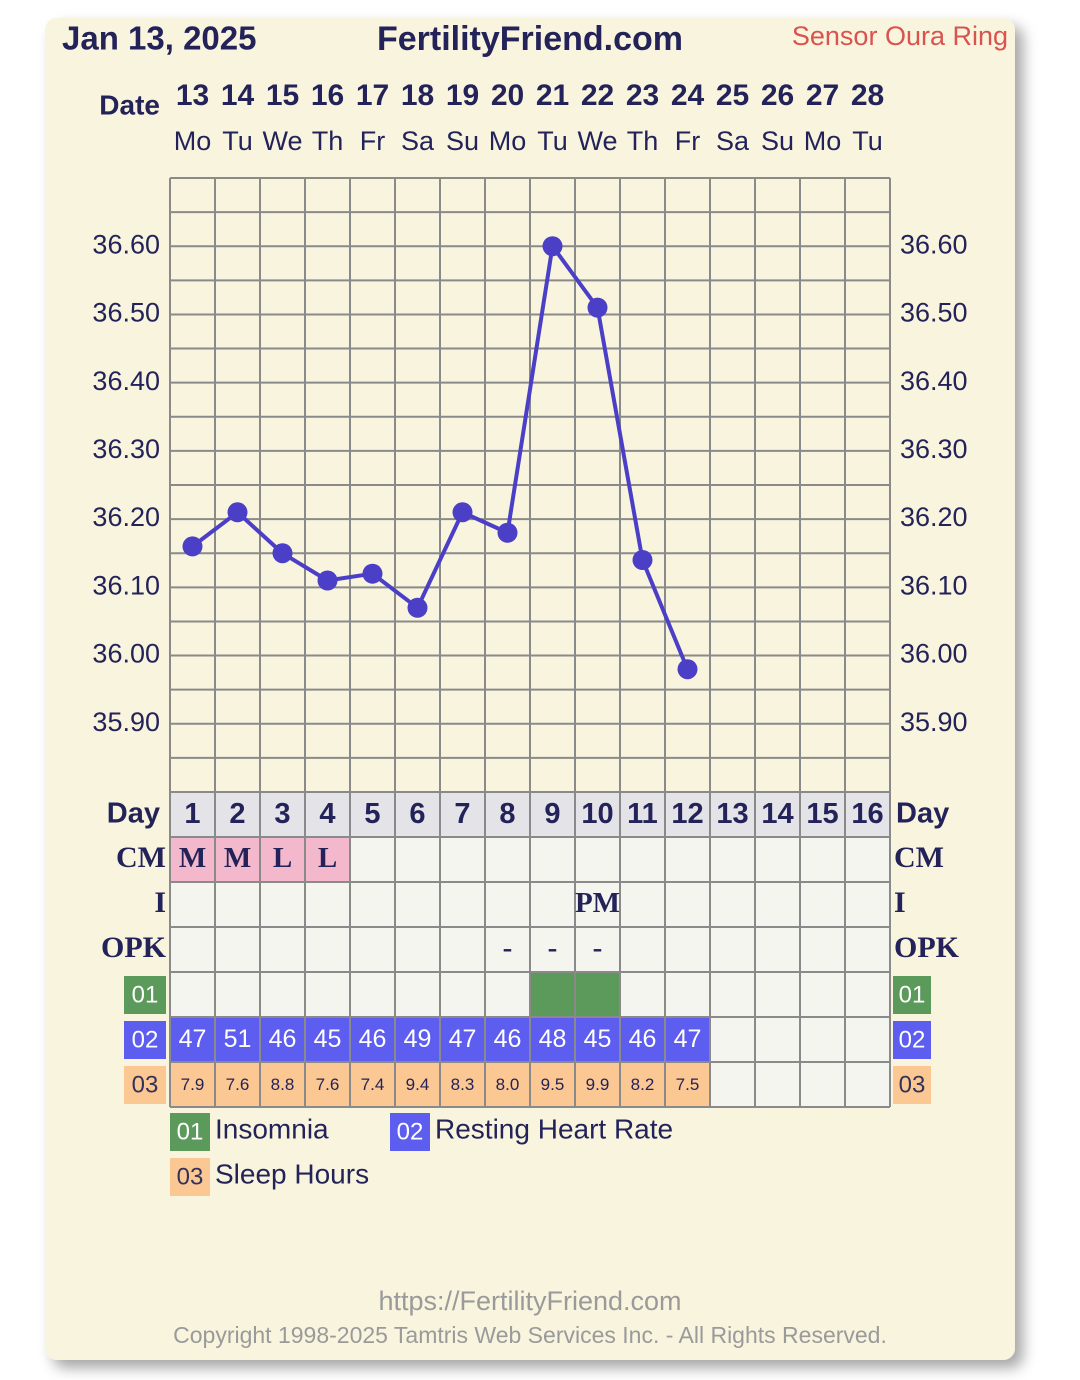 The width and height of the screenshot is (1080, 1380). I want to click on sleep-label: 7.4, so click(373, 1084).